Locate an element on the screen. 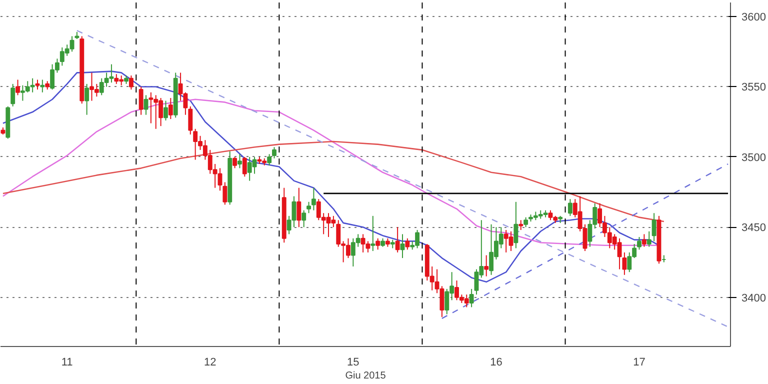  x-tick-label: 17 is located at coordinates (639, 362).